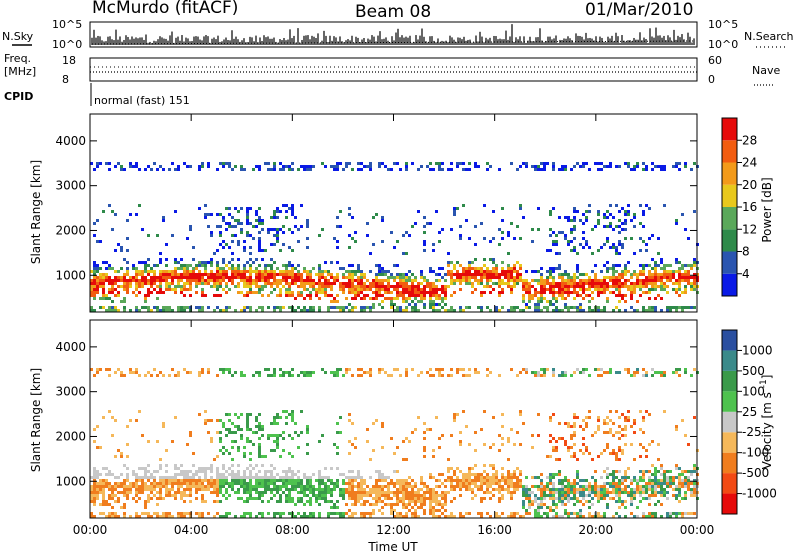 Image resolution: width=800 pixels, height=554 pixels. What do you see at coordinates (715, 60) in the screenshot?
I see `nave-tick-top: 60` at bounding box center [715, 60].